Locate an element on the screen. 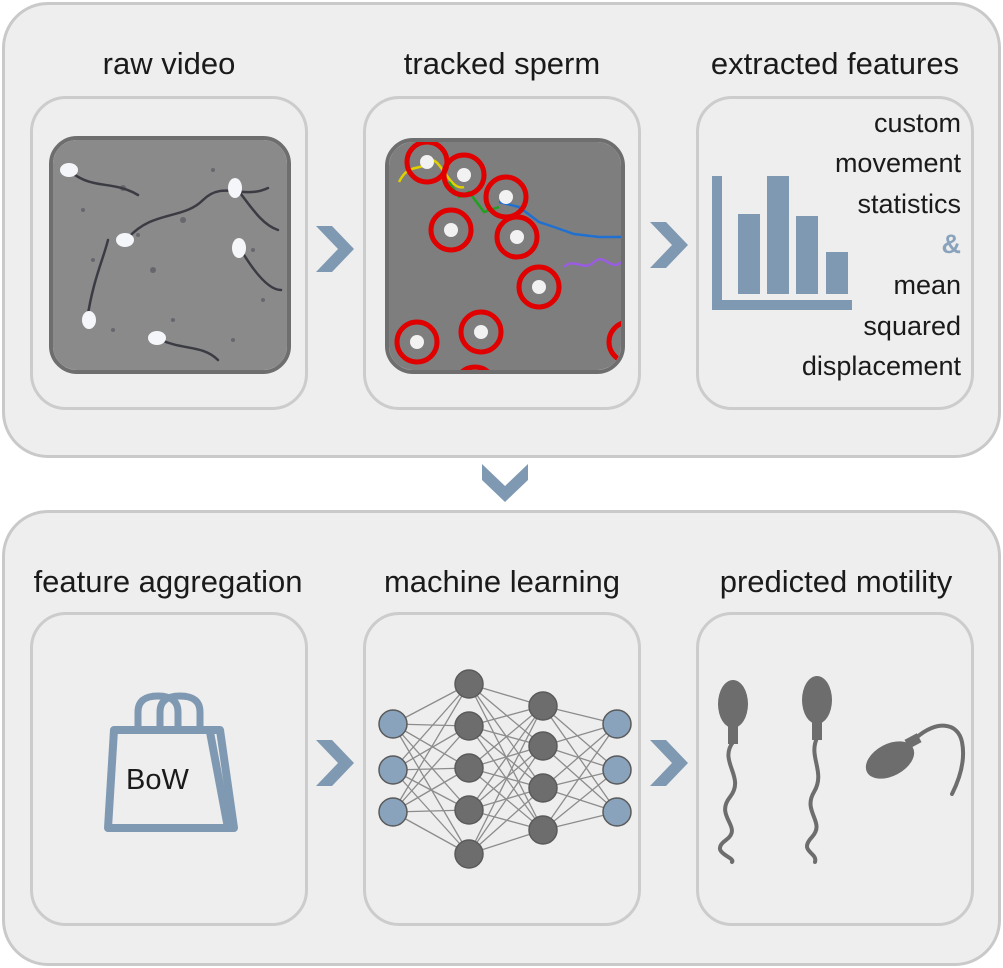 This screenshot has width=1003, height=968. feature-aggregation-card is located at coordinates (169, 769).